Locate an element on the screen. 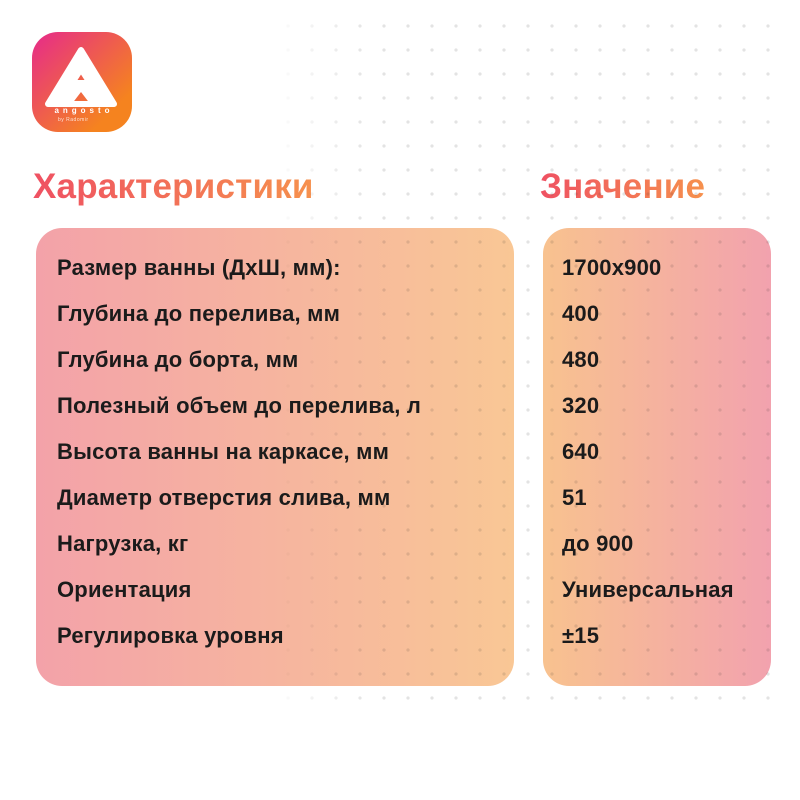 The image size is (800, 800). brand-a-icon is located at coordinates (81, 77).